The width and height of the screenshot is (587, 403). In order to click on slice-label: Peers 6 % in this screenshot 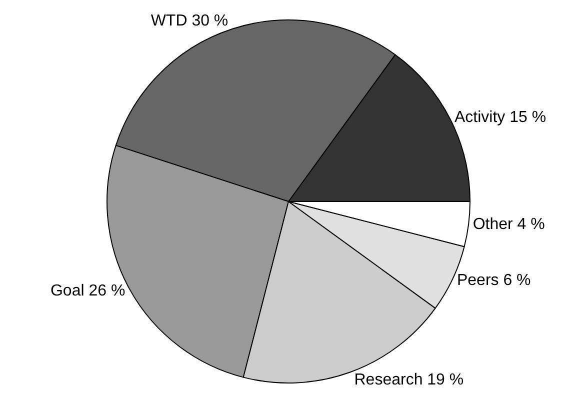, I will do `click(493, 280)`.